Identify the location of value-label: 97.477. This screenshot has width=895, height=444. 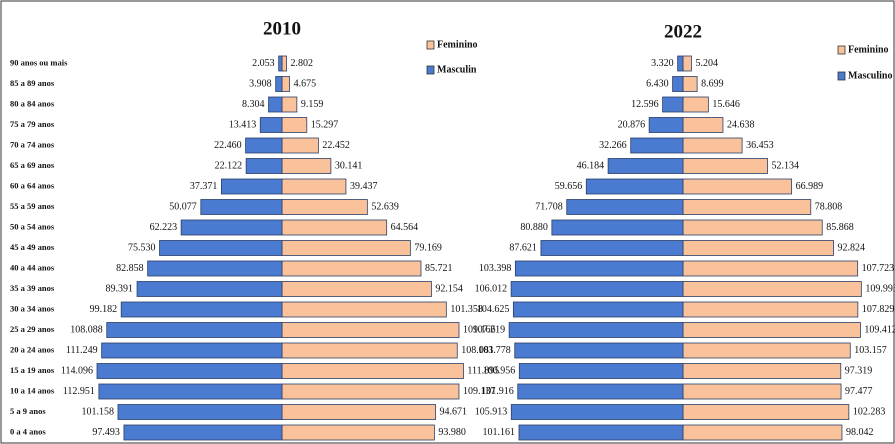
(859, 391).